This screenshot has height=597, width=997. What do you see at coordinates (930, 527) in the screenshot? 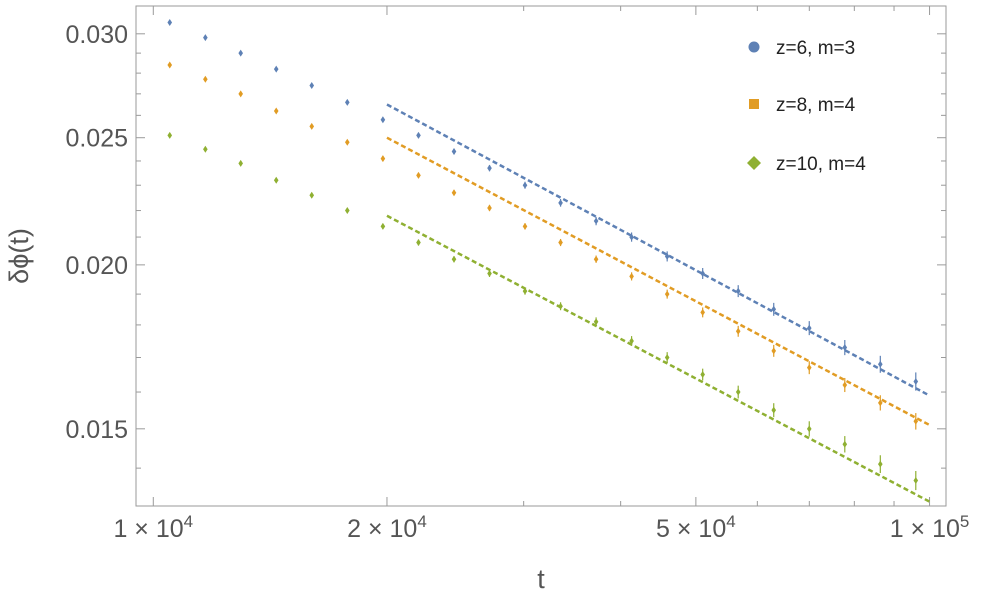
I see `x-tick-label: 1 × 10⁵` at bounding box center [930, 527].